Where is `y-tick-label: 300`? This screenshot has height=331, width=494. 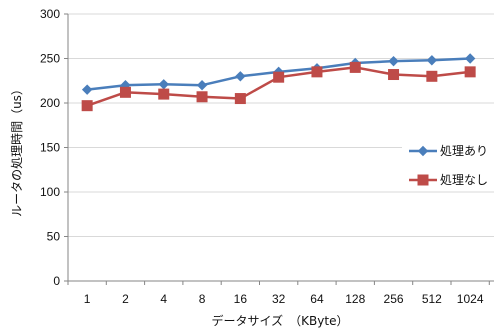 y-tick-label: 300 is located at coordinates (50, 14).